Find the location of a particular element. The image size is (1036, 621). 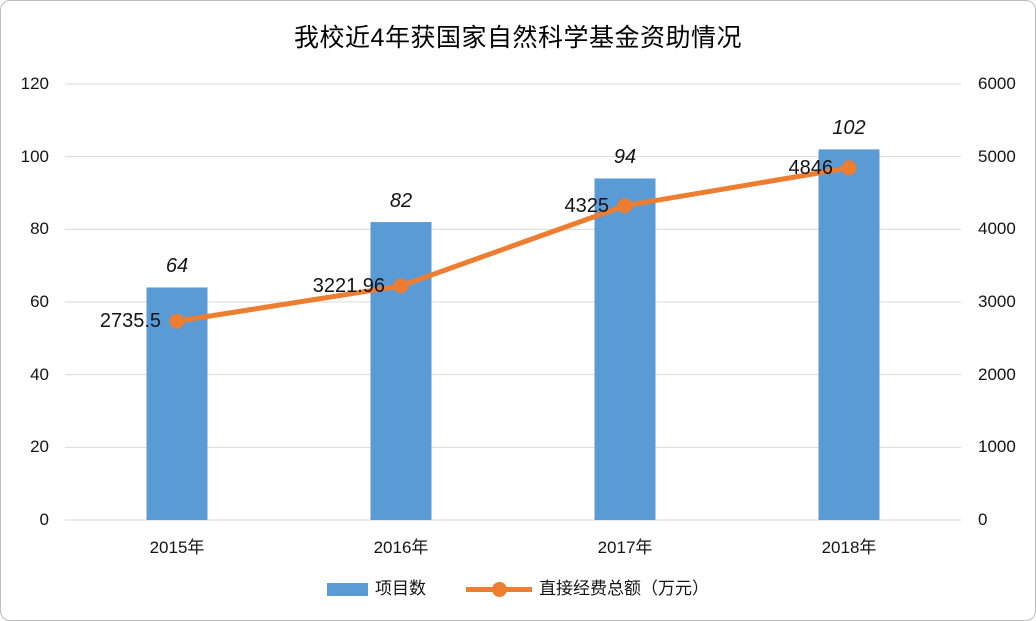

y-axis-tick-left: 80 is located at coordinates (39, 229).